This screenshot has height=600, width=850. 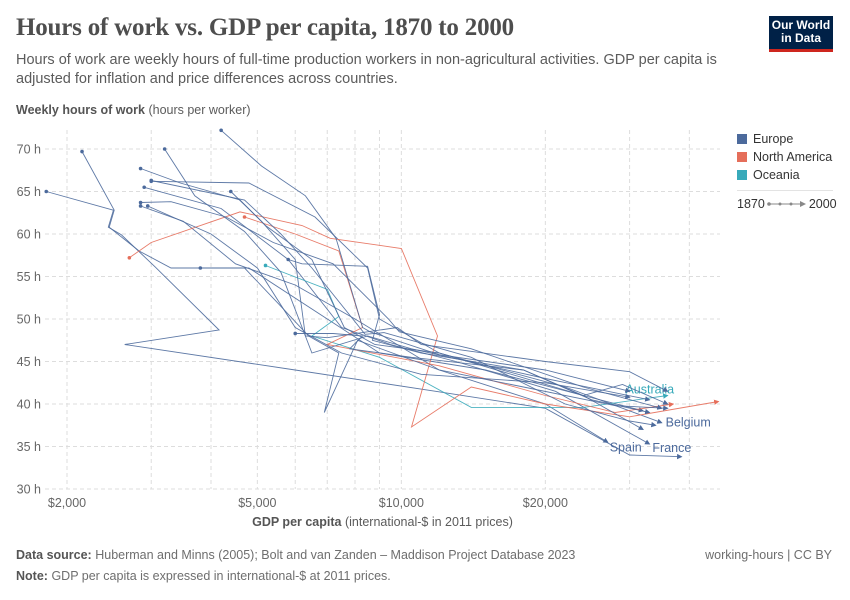 What do you see at coordinates (29, 235) in the screenshot?
I see `y-tick-label: 60 h` at bounding box center [29, 235].